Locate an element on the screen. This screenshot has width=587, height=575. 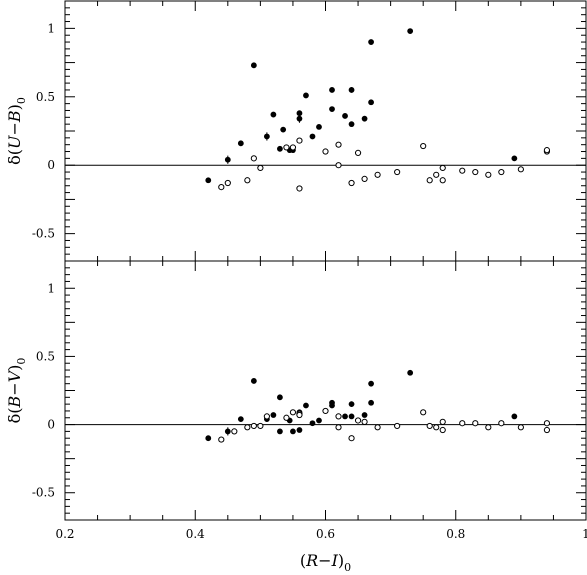
x-tick-label: 0.6 is located at coordinates (325, 534).